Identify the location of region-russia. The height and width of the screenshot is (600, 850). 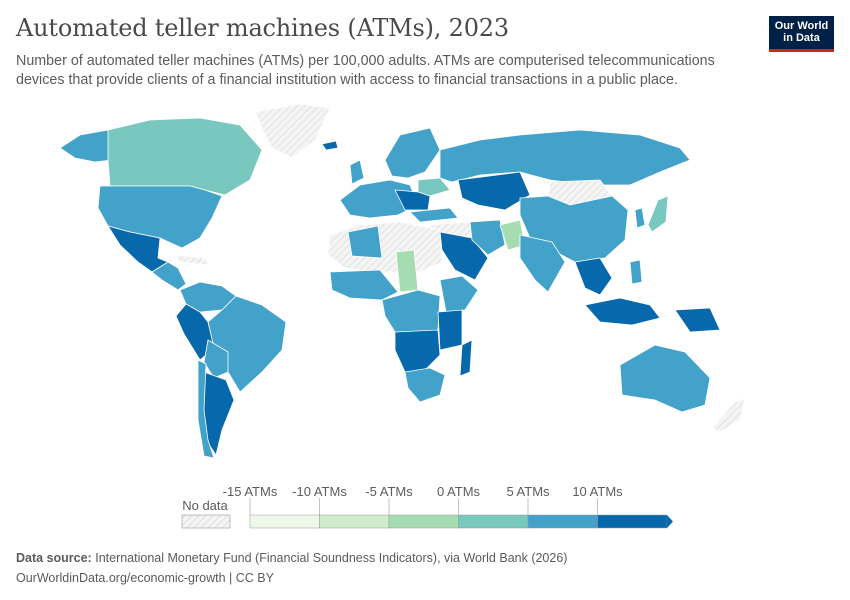
(565, 157).